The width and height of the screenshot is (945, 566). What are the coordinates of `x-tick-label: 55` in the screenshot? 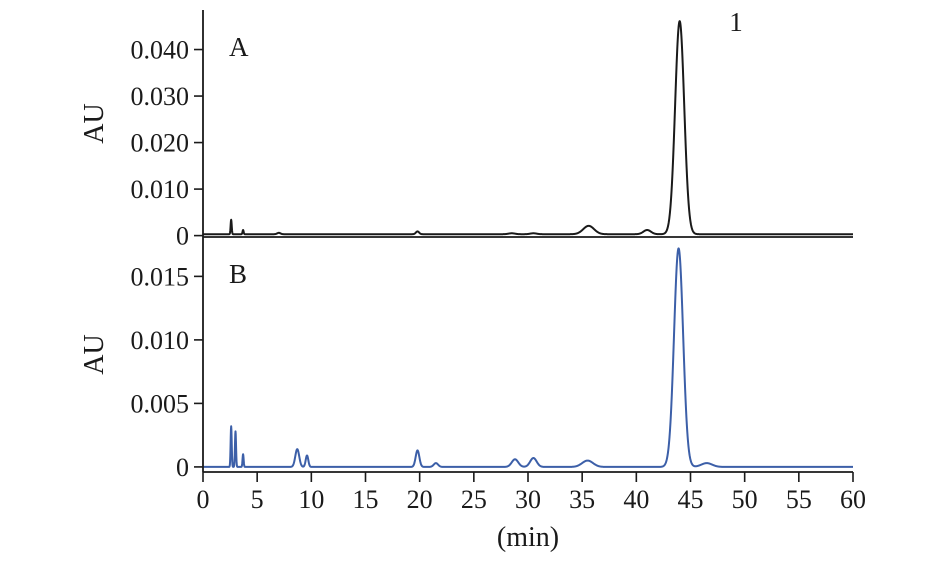 It's located at (799, 499).